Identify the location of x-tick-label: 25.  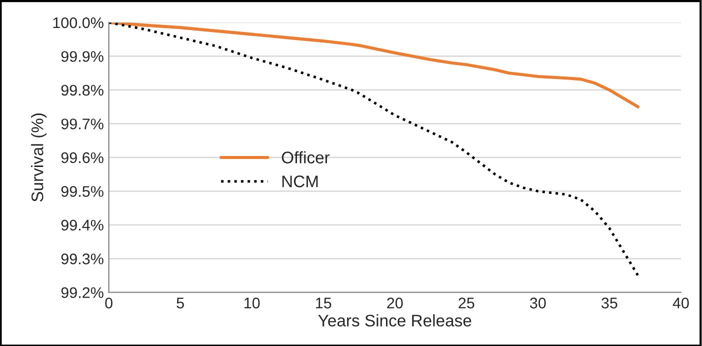
(466, 303).